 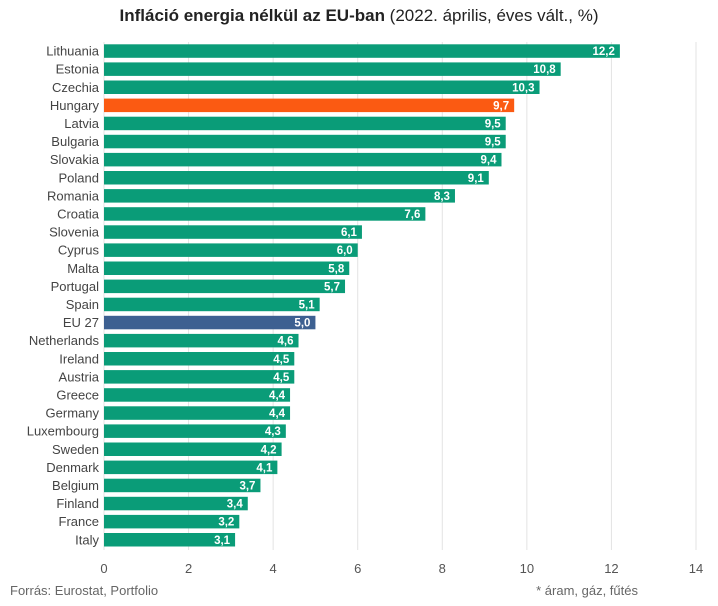 What do you see at coordinates (269, 450) in the screenshot?
I see `data-label: 4,2` at bounding box center [269, 450].